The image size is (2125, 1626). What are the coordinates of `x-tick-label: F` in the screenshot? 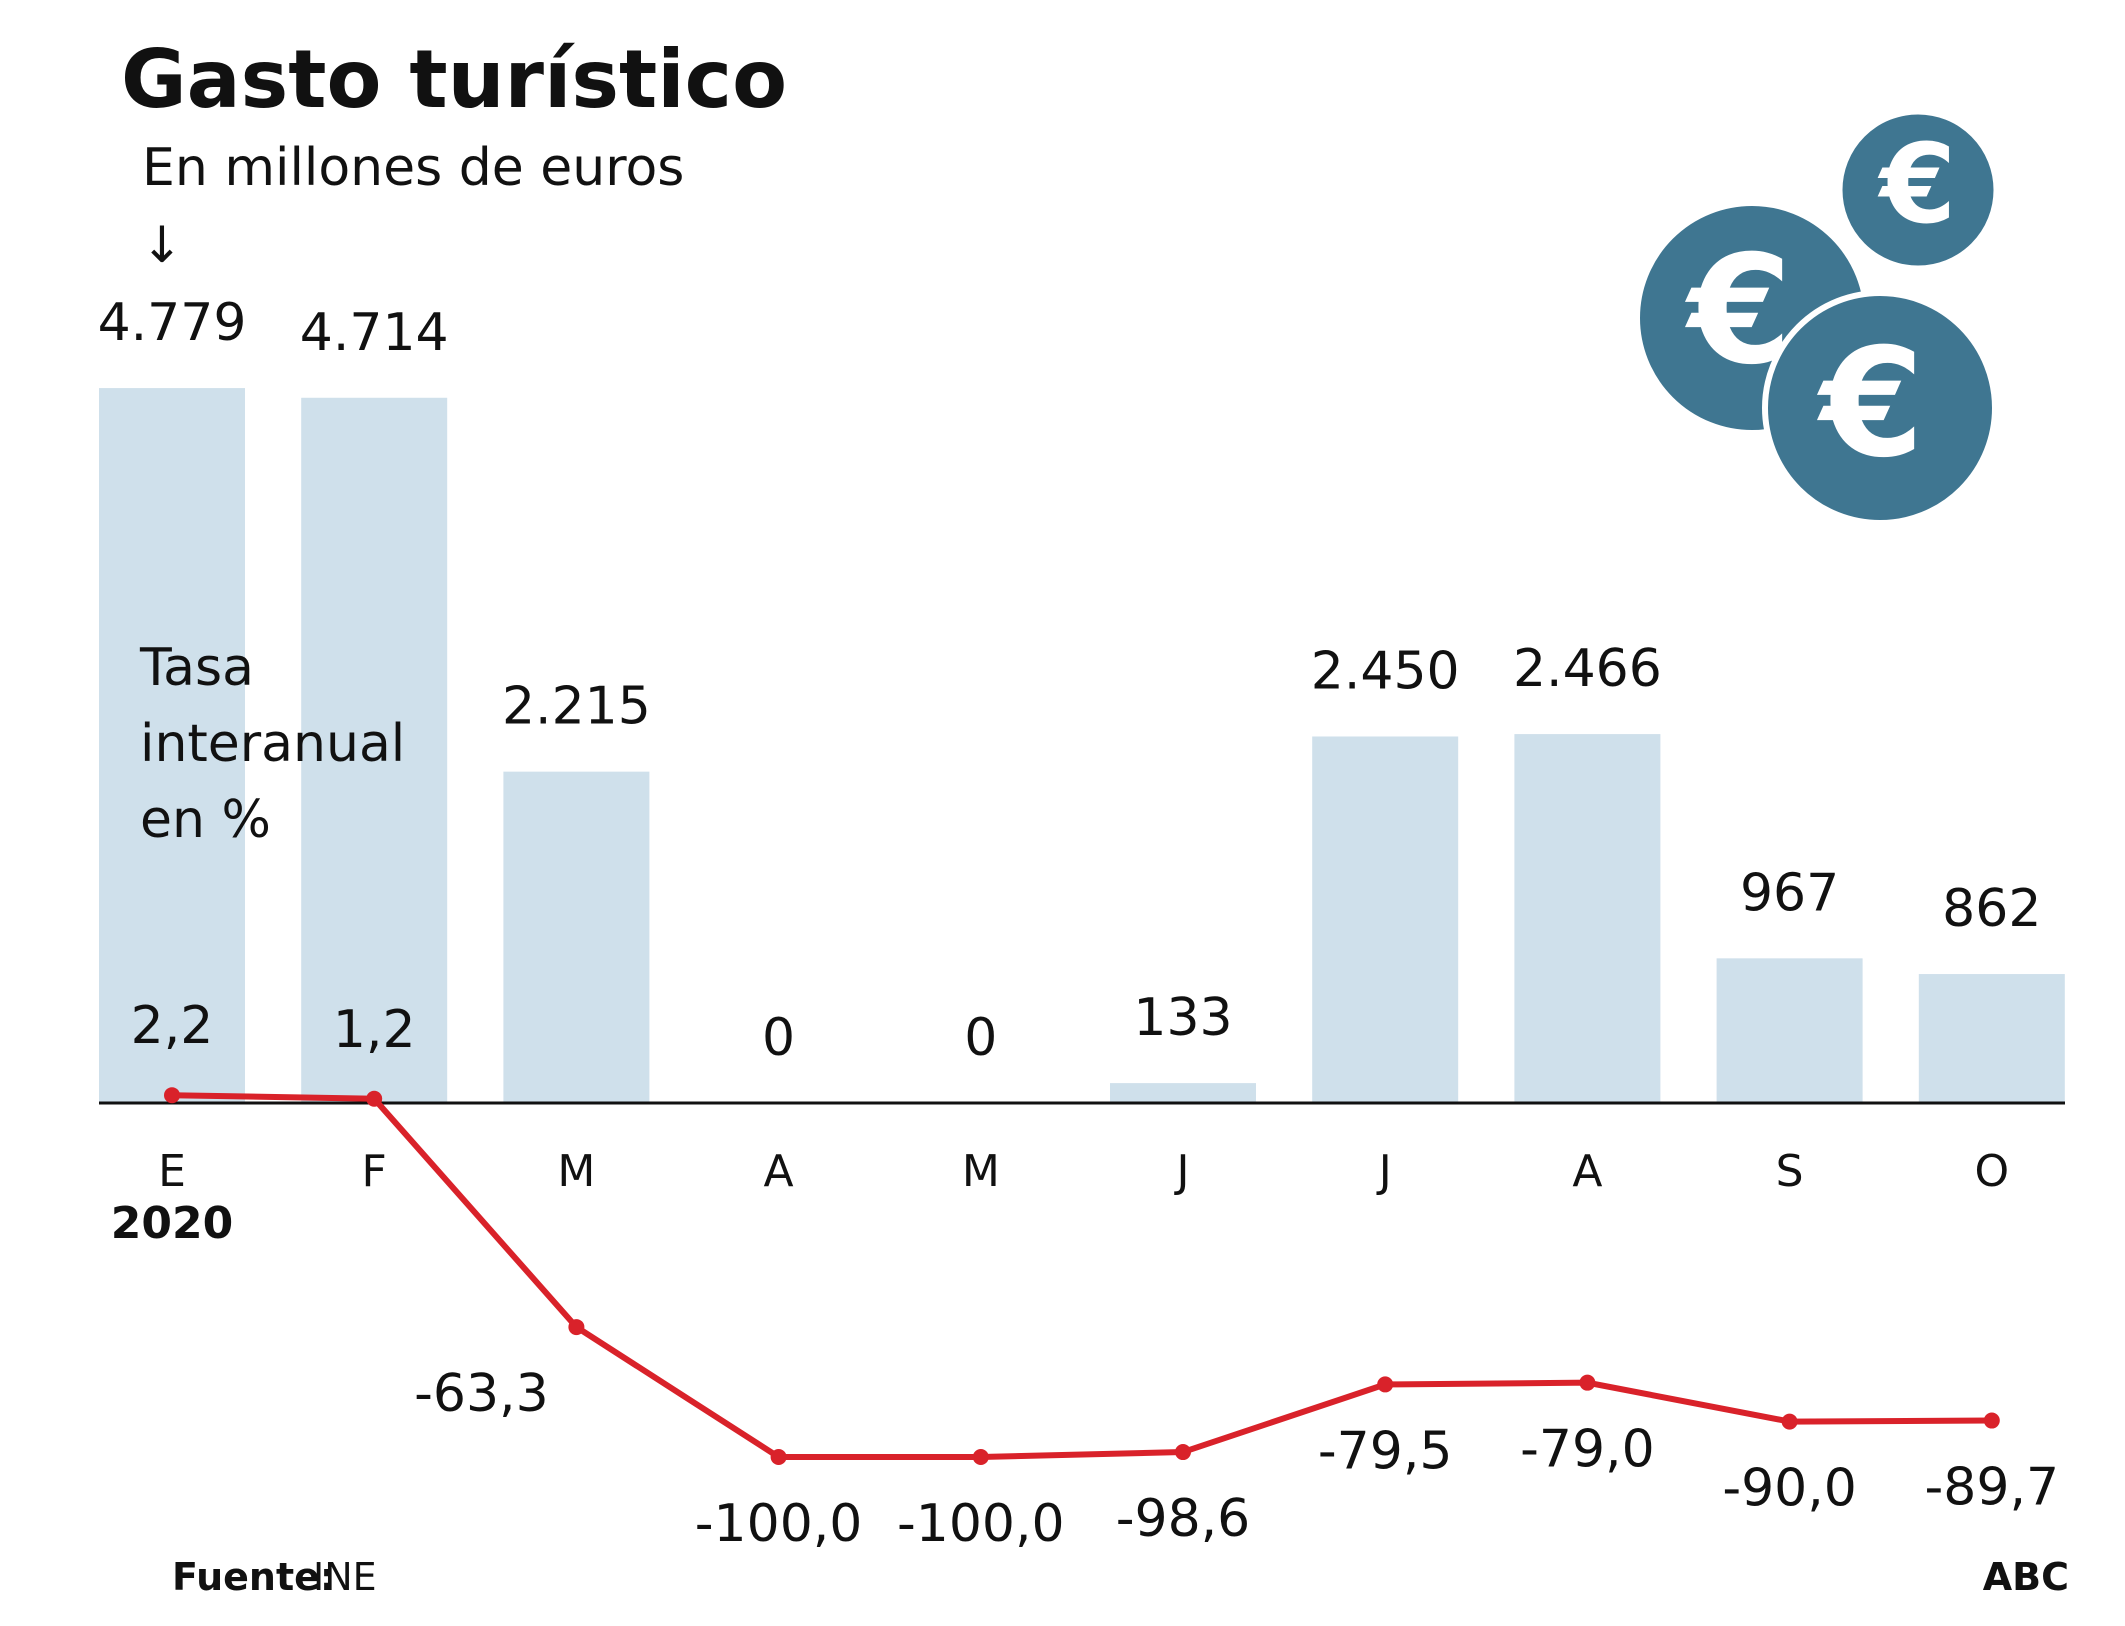 It's located at (374, 1171).